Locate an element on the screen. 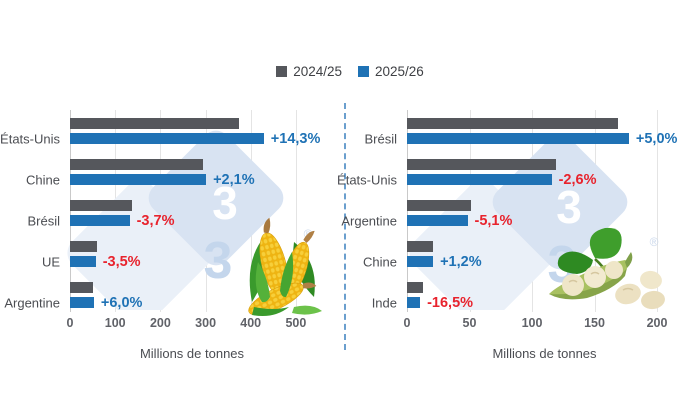  change-label: -3,5% is located at coordinates (121, 261).